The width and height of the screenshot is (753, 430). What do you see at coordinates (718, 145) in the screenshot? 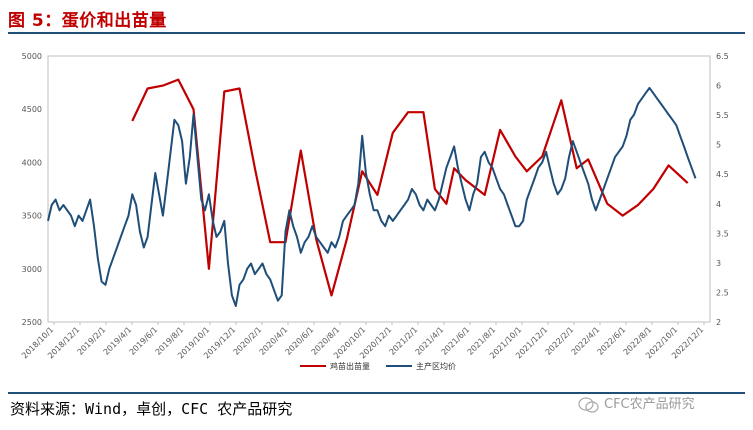
I see `right-tick-label: 5` at bounding box center [718, 145].